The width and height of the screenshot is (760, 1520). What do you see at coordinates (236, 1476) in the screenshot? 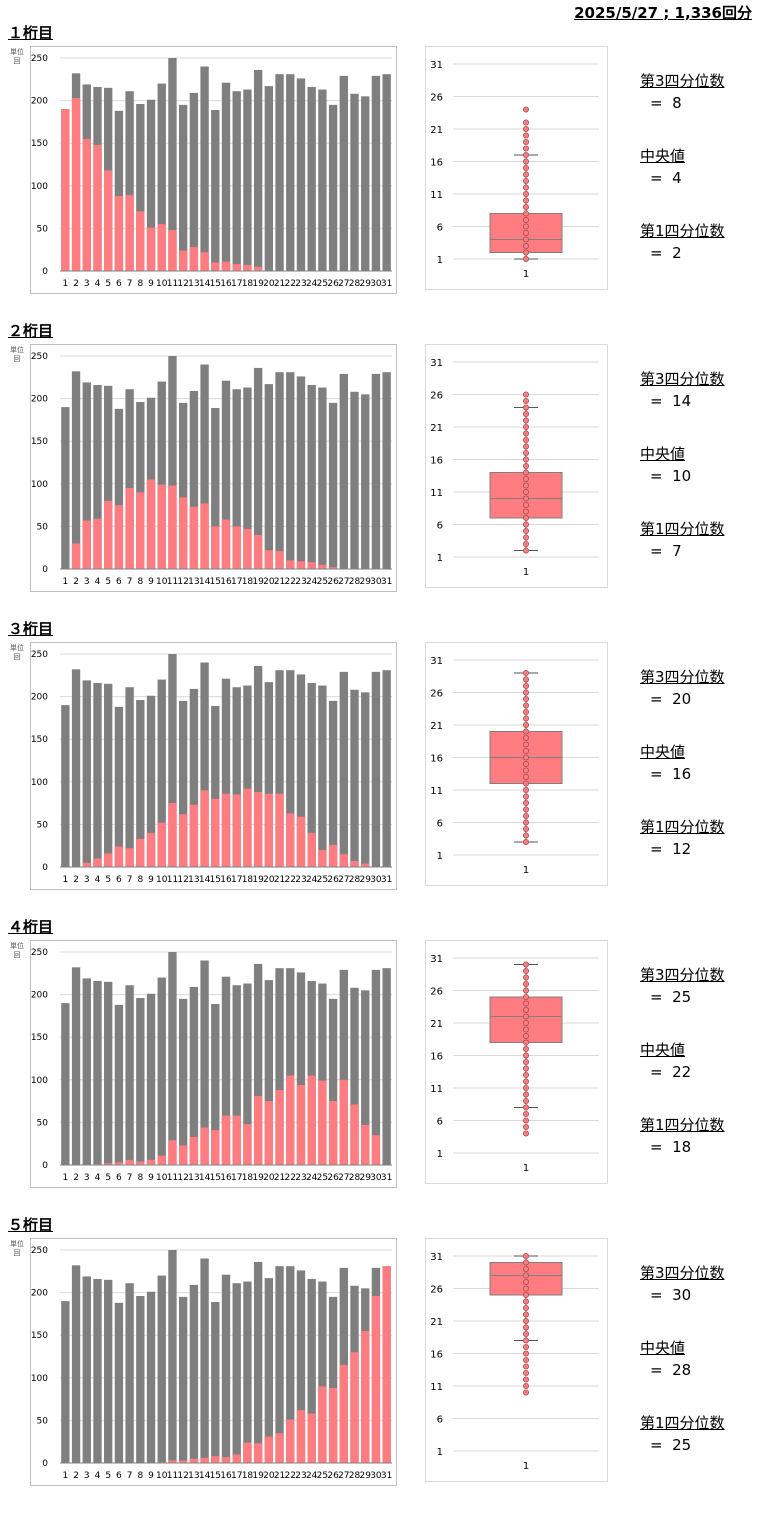
I see `x-tick-label: 17` at bounding box center [236, 1476].